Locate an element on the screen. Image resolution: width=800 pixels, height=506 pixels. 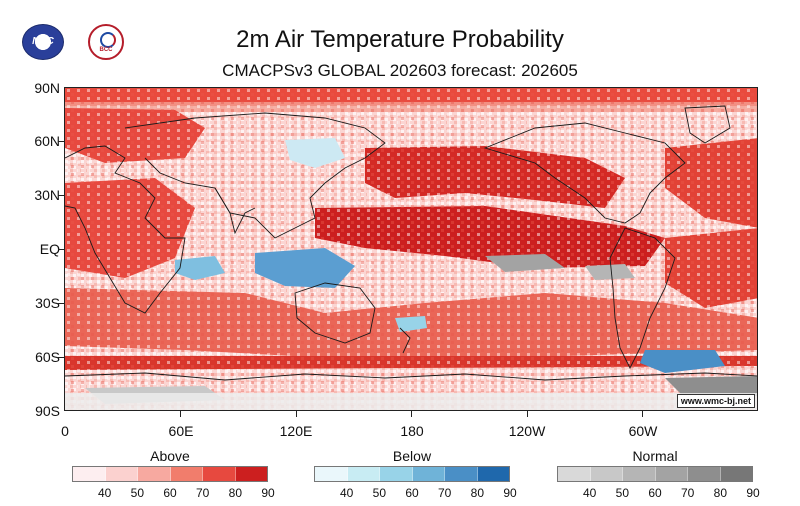
bcc-logo: BCC is located at coordinates (106, 42).